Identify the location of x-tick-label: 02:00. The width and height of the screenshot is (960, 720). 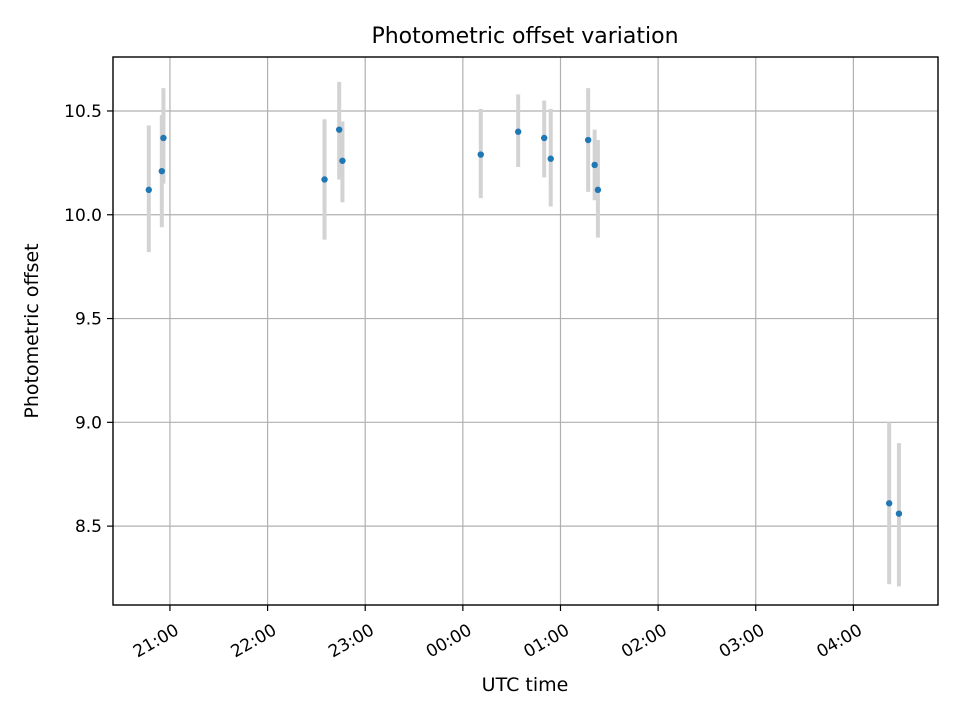
(644, 641).